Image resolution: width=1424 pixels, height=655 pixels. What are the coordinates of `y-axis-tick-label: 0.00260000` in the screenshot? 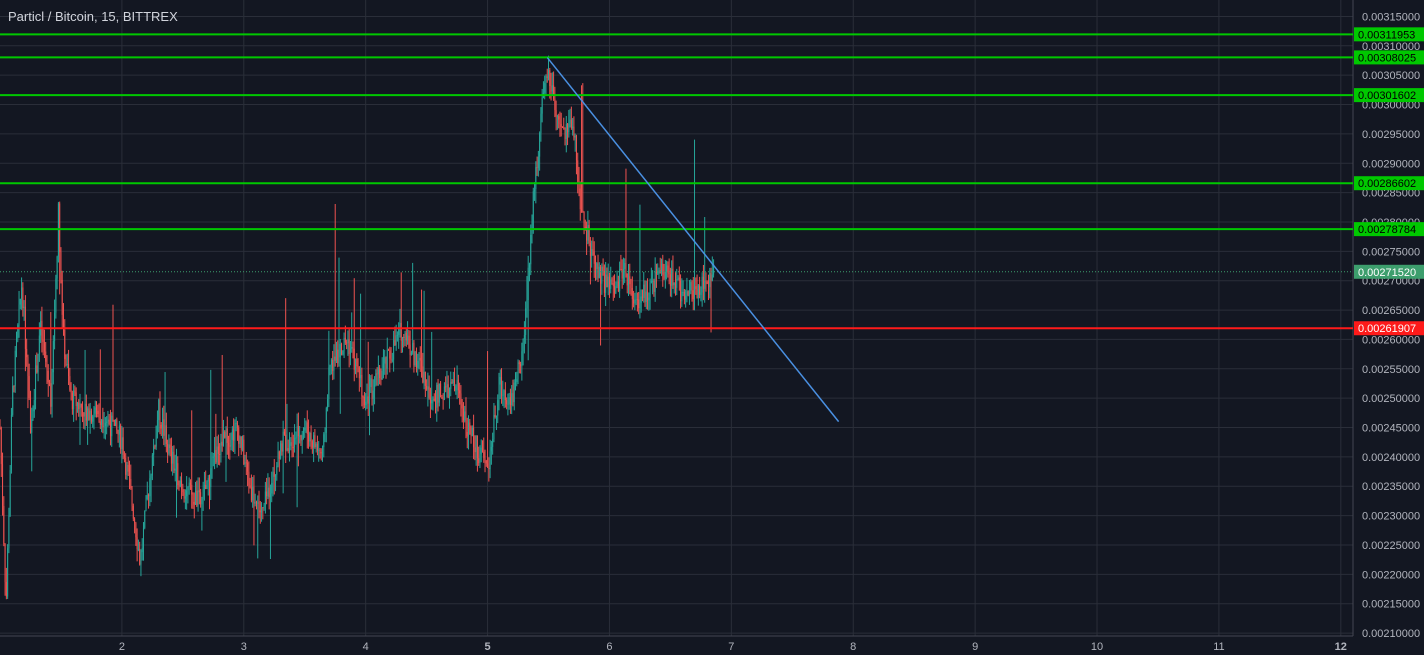 It's located at (1391, 340).